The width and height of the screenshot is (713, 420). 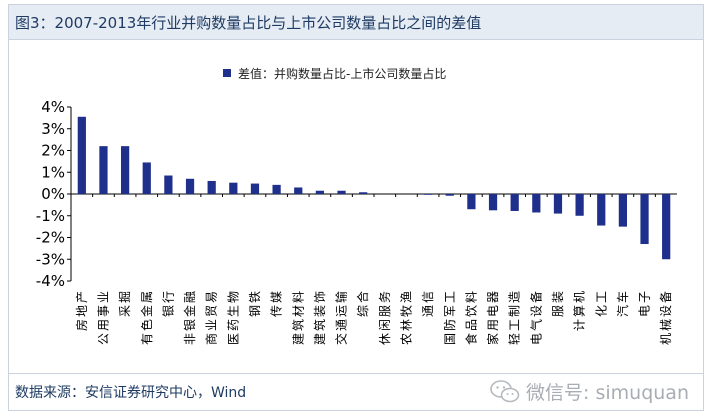 I want to click on legend-label: 差值：并购数量占比-上市公司数量占比, so click(x=342, y=73).